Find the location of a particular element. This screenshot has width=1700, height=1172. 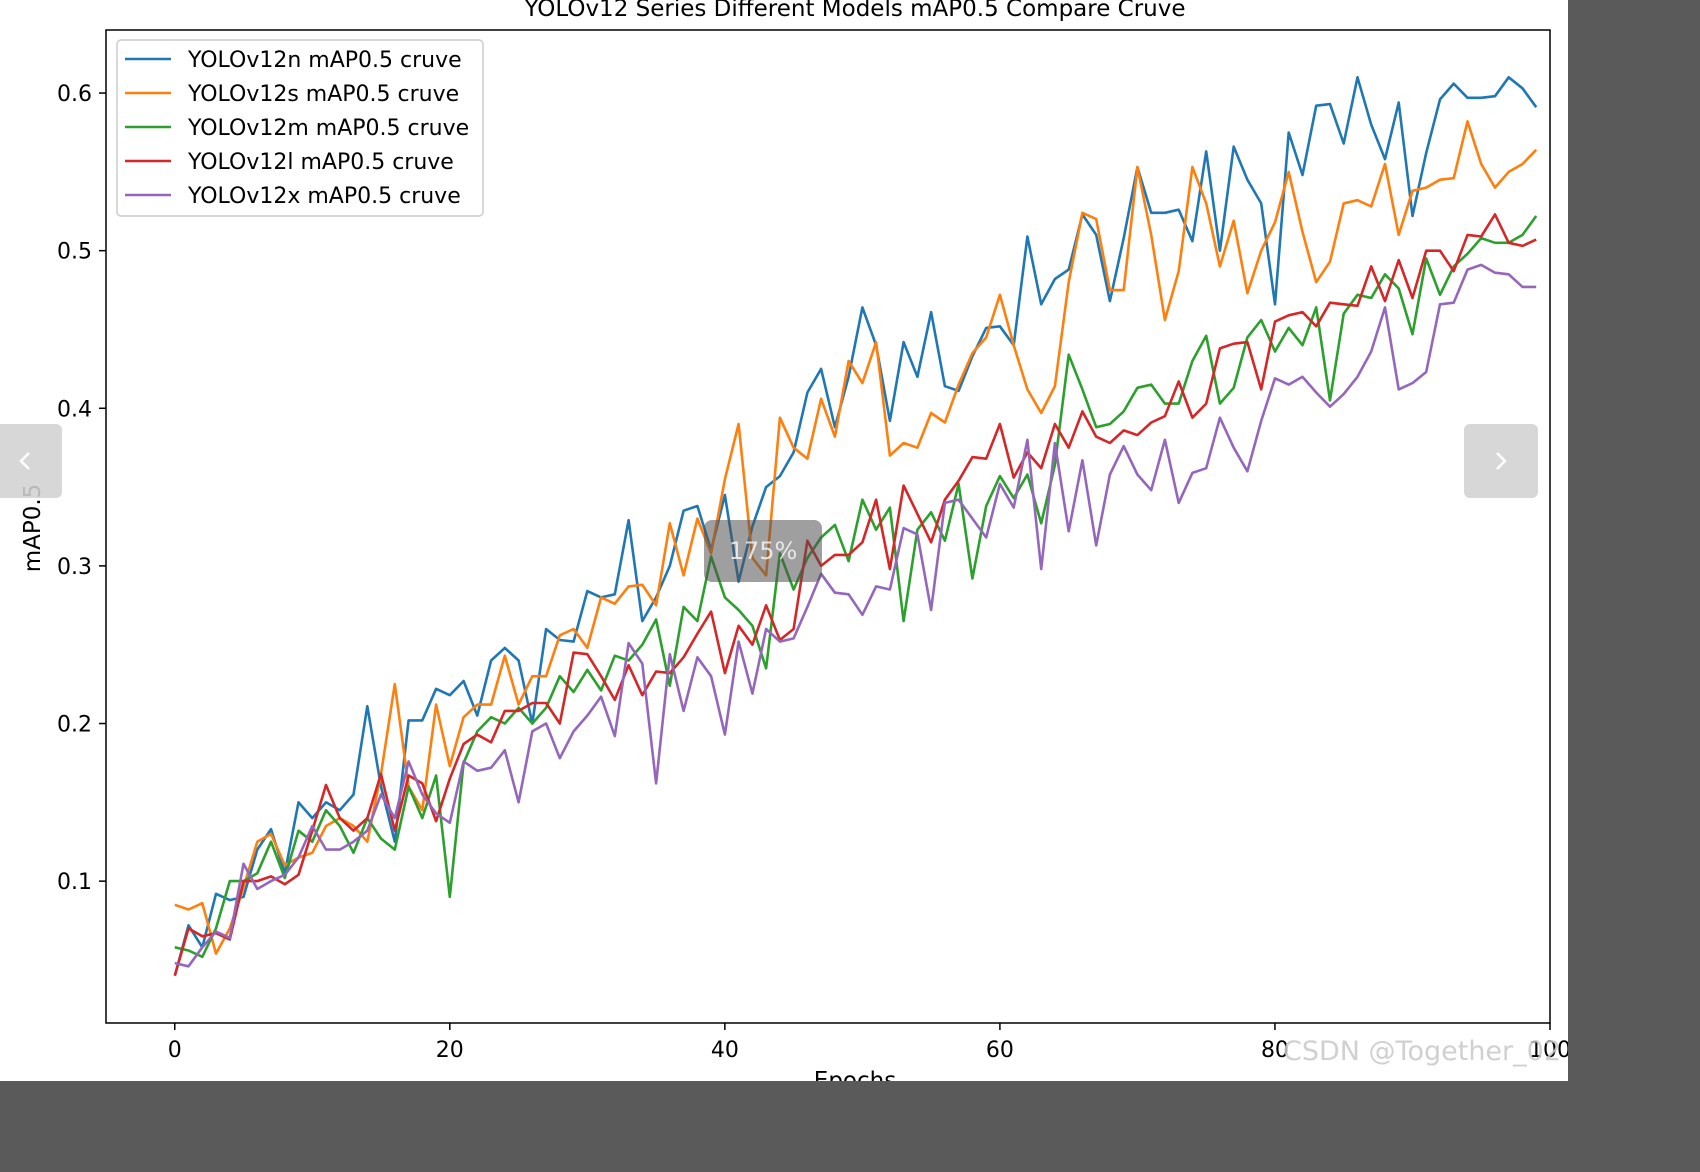

legend-label-2: YOLOv12m mAP0.5 cruve is located at coordinates (328, 128).